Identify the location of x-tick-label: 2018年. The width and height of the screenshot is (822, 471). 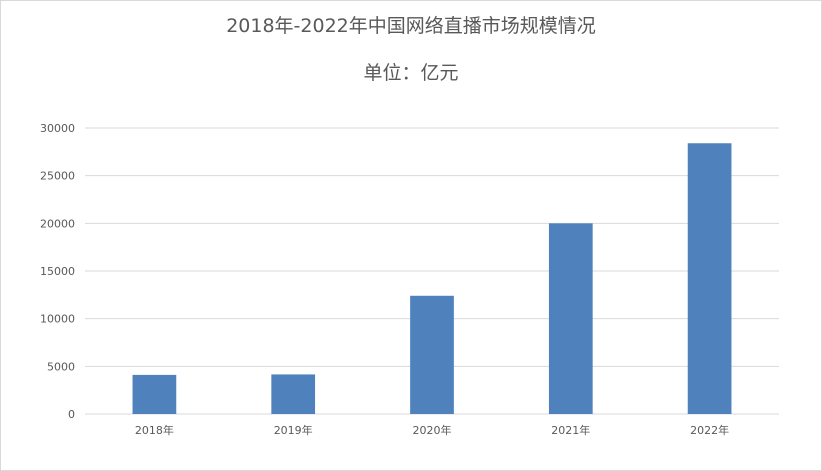
(154, 430).